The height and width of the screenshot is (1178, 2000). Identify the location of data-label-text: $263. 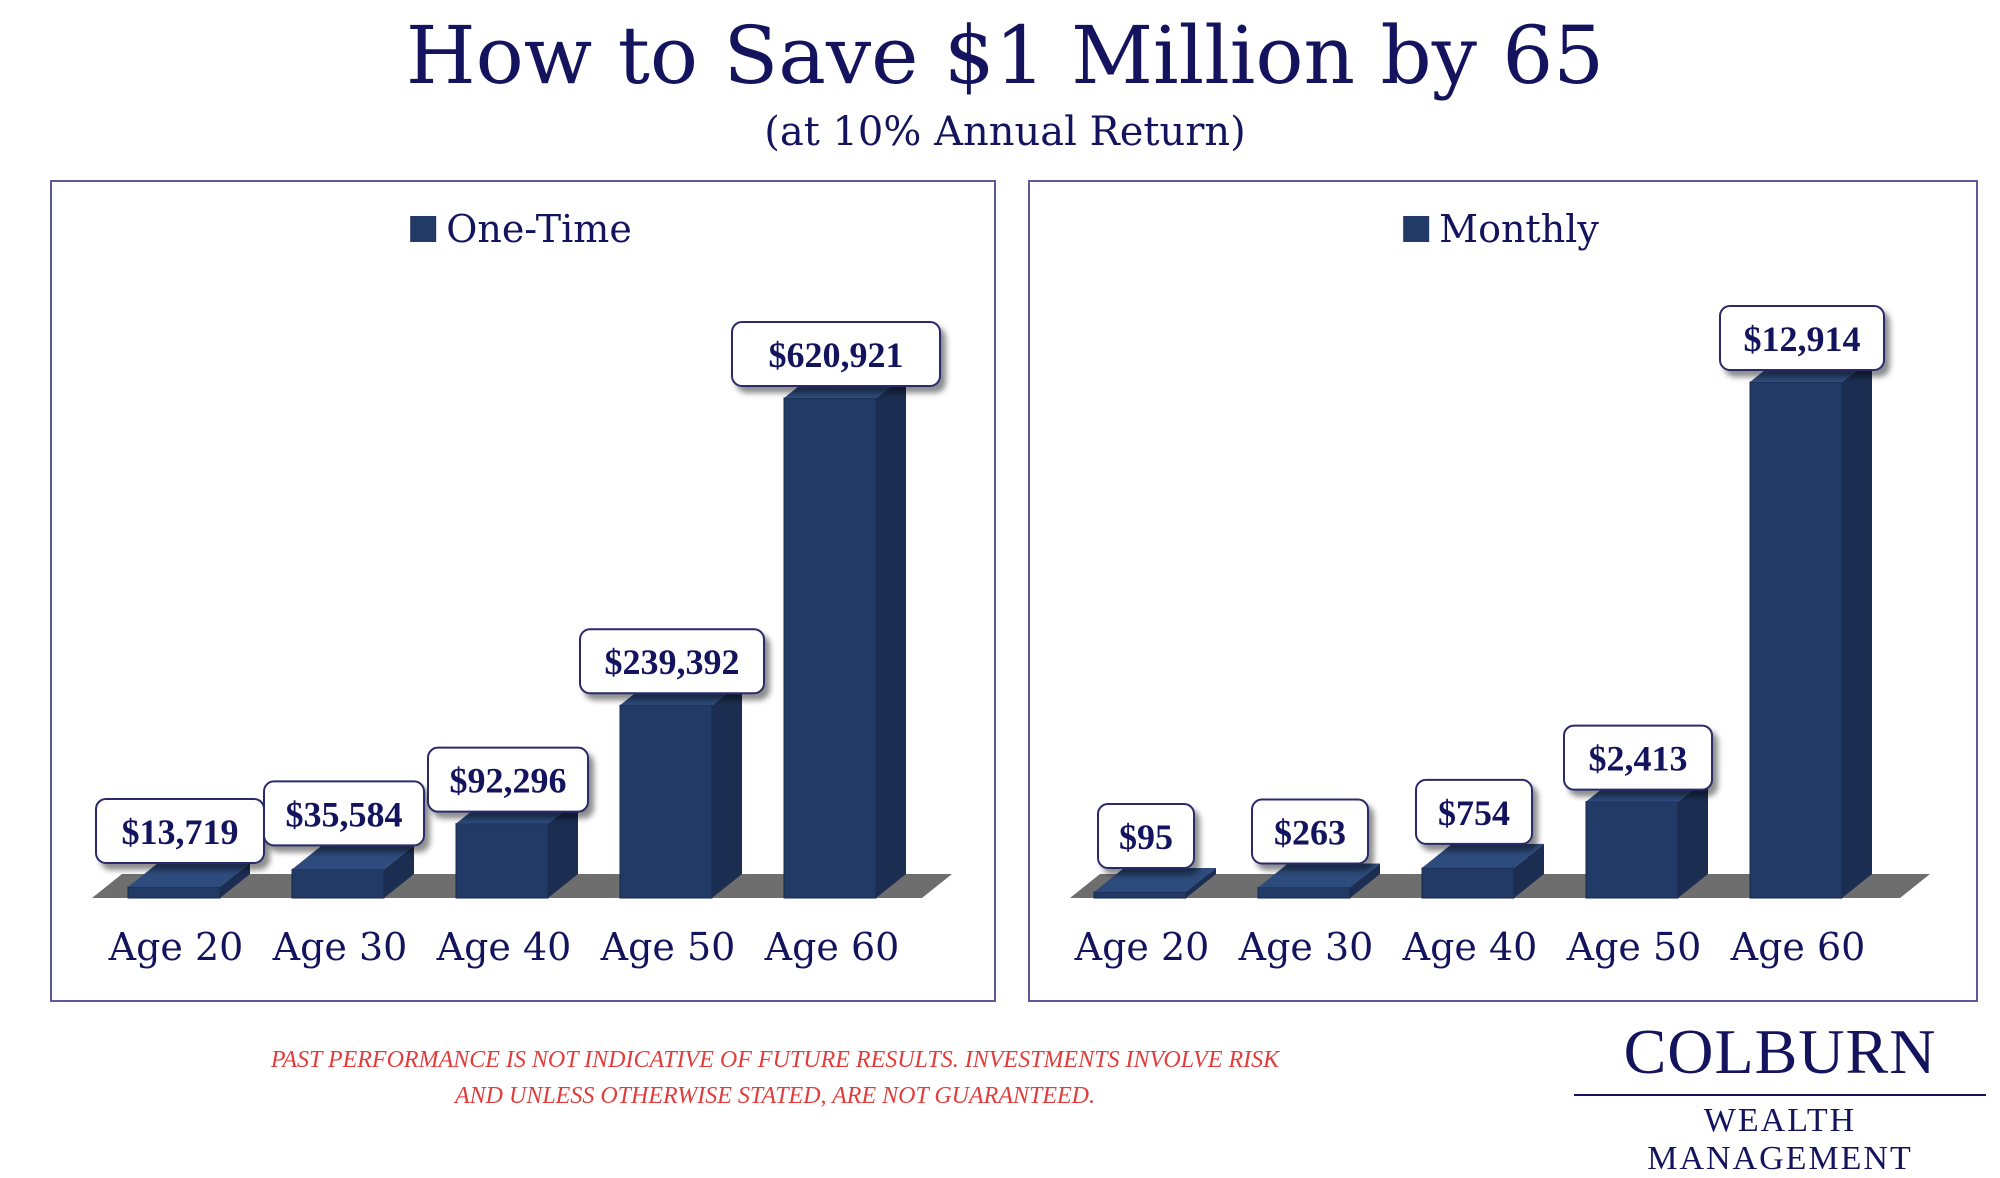
(1310, 832).